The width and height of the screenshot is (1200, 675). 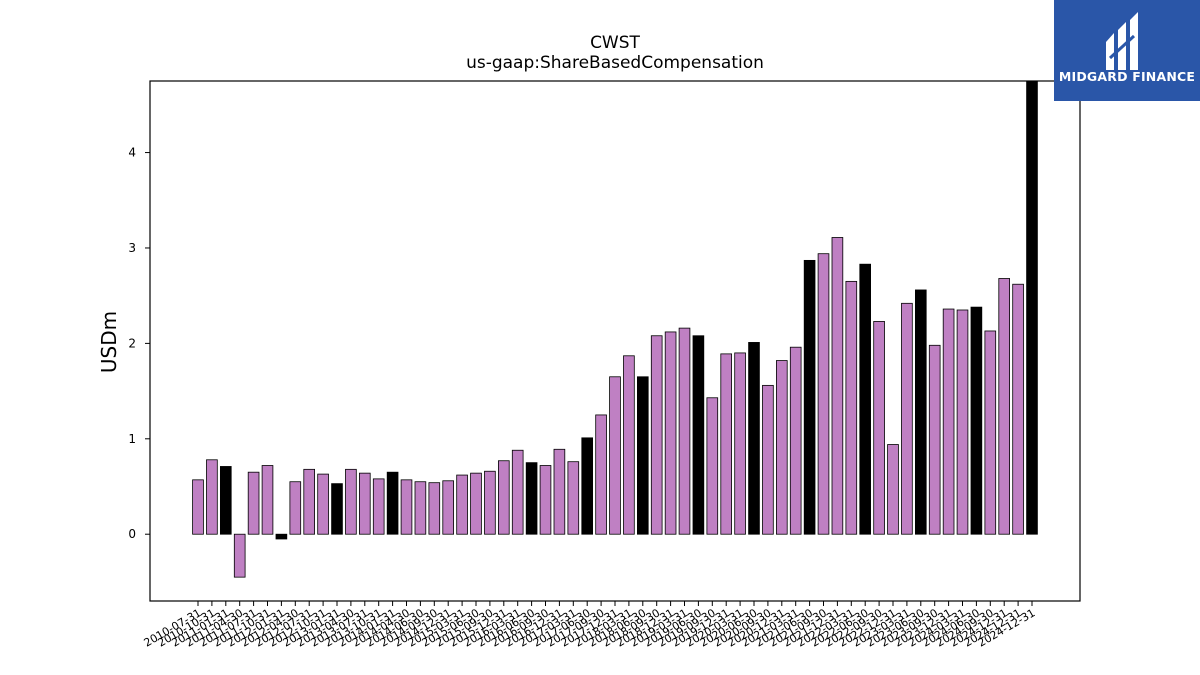 What do you see at coordinates (132, 153) in the screenshot?
I see `y-tick-label: 4` at bounding box center [132, 153].